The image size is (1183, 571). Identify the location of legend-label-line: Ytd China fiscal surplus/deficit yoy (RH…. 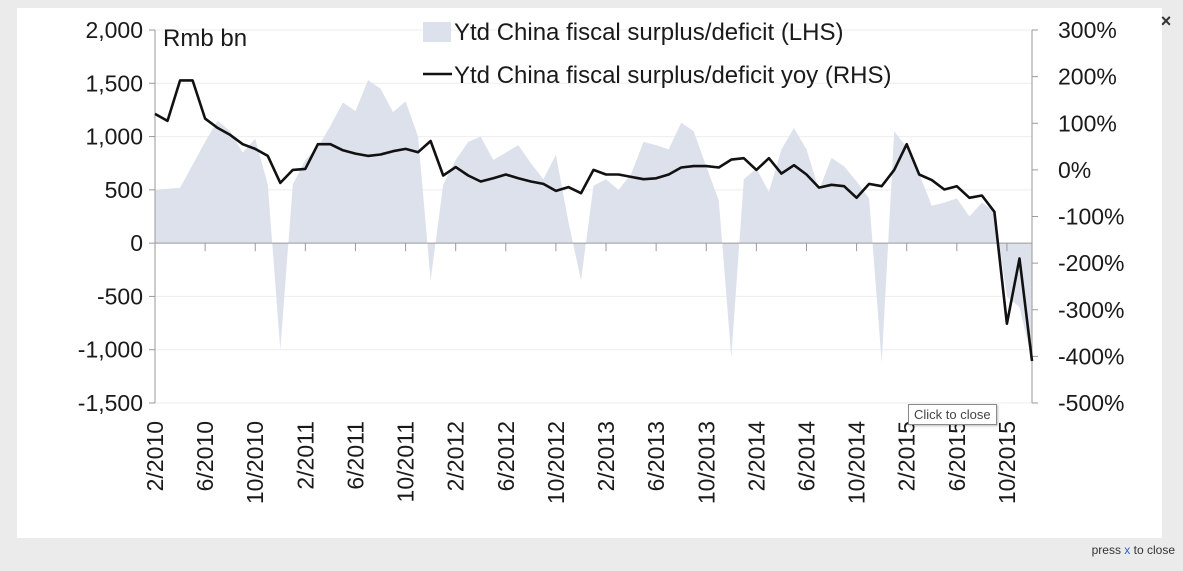
(672, 75).